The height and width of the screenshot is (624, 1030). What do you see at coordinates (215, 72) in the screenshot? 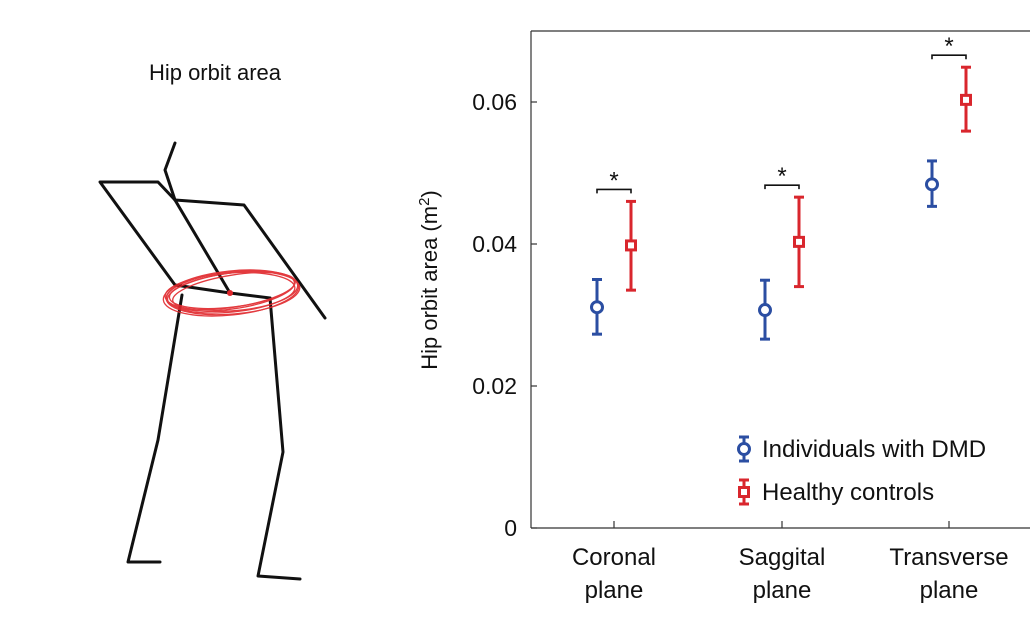
I see `illustration-title: Hip orbit area` at bounding box center [215, 72].